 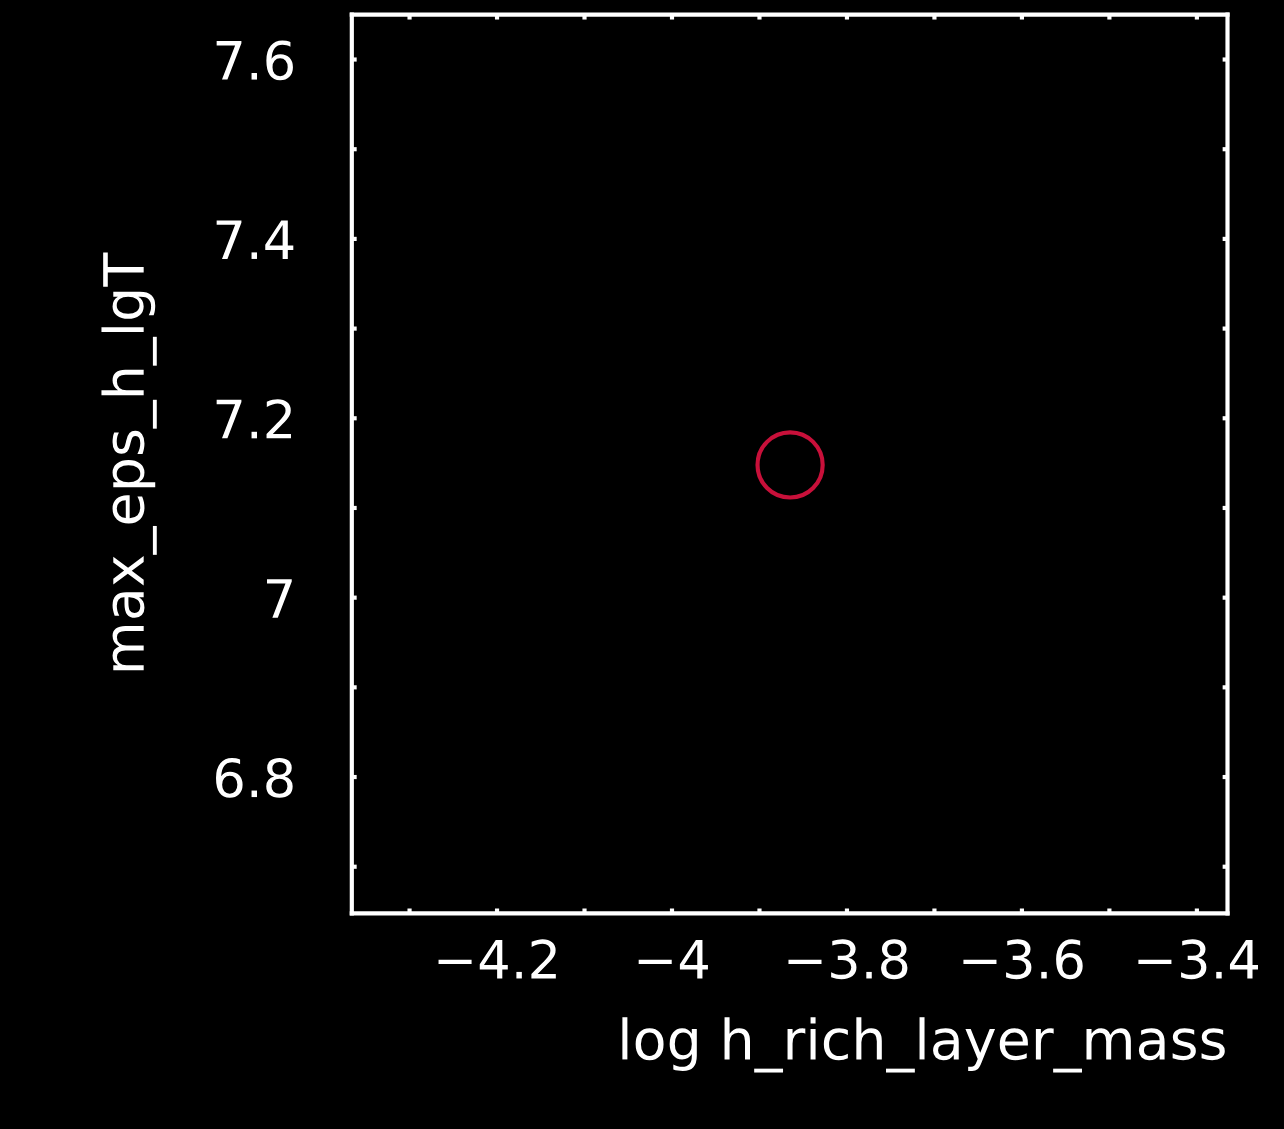 I want to click on x-tick-label: −4.2, so click(x=497, y=959).